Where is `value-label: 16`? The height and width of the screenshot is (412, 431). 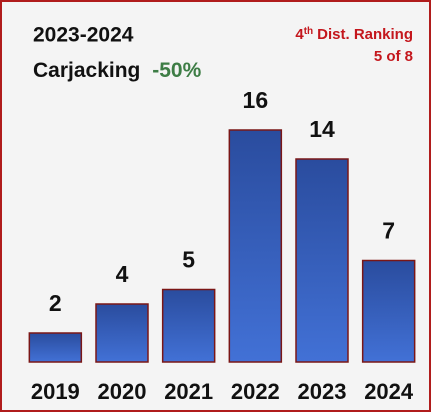 value-label: 16 is located at coordinates (256, 100).